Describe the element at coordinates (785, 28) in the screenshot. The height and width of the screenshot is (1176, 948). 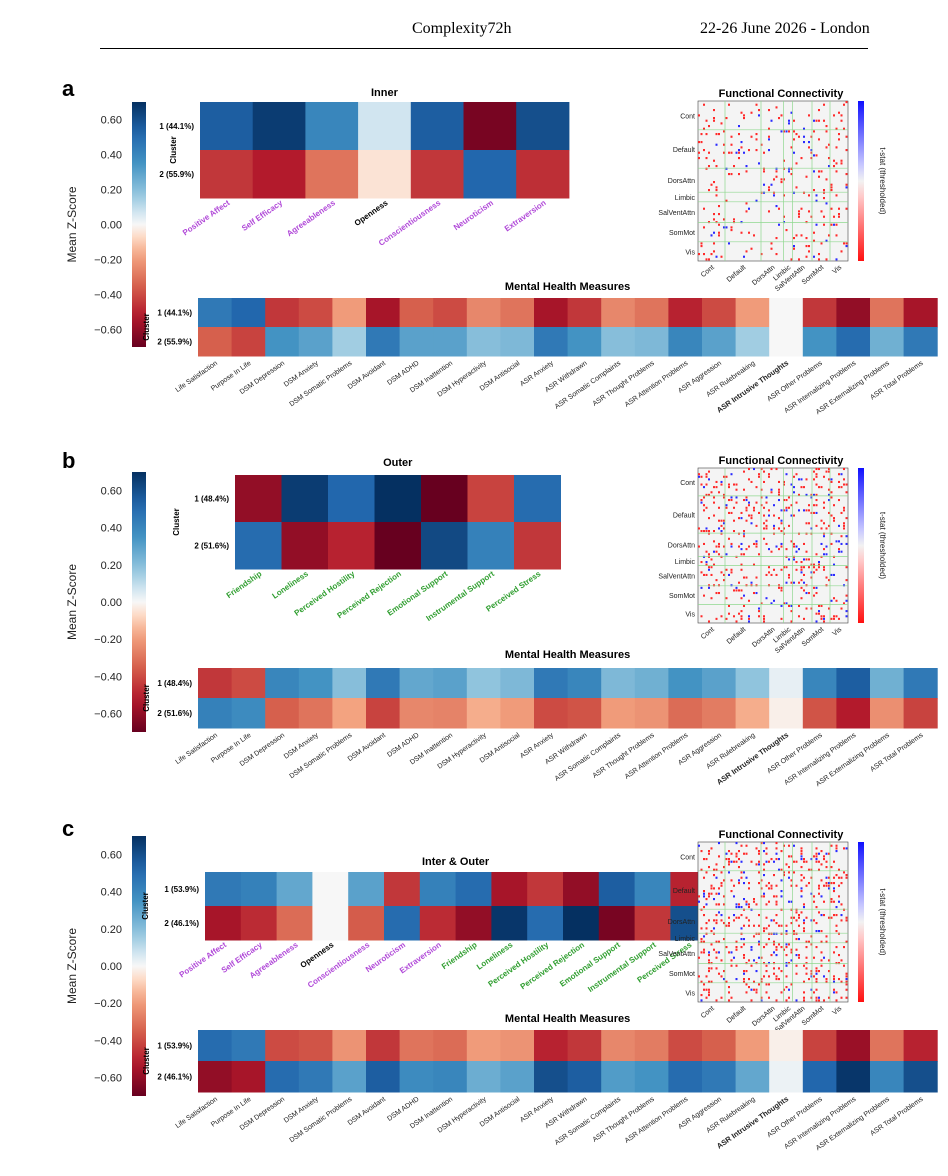
I see `header-right: 22-26 June 2026 - London` at that location.